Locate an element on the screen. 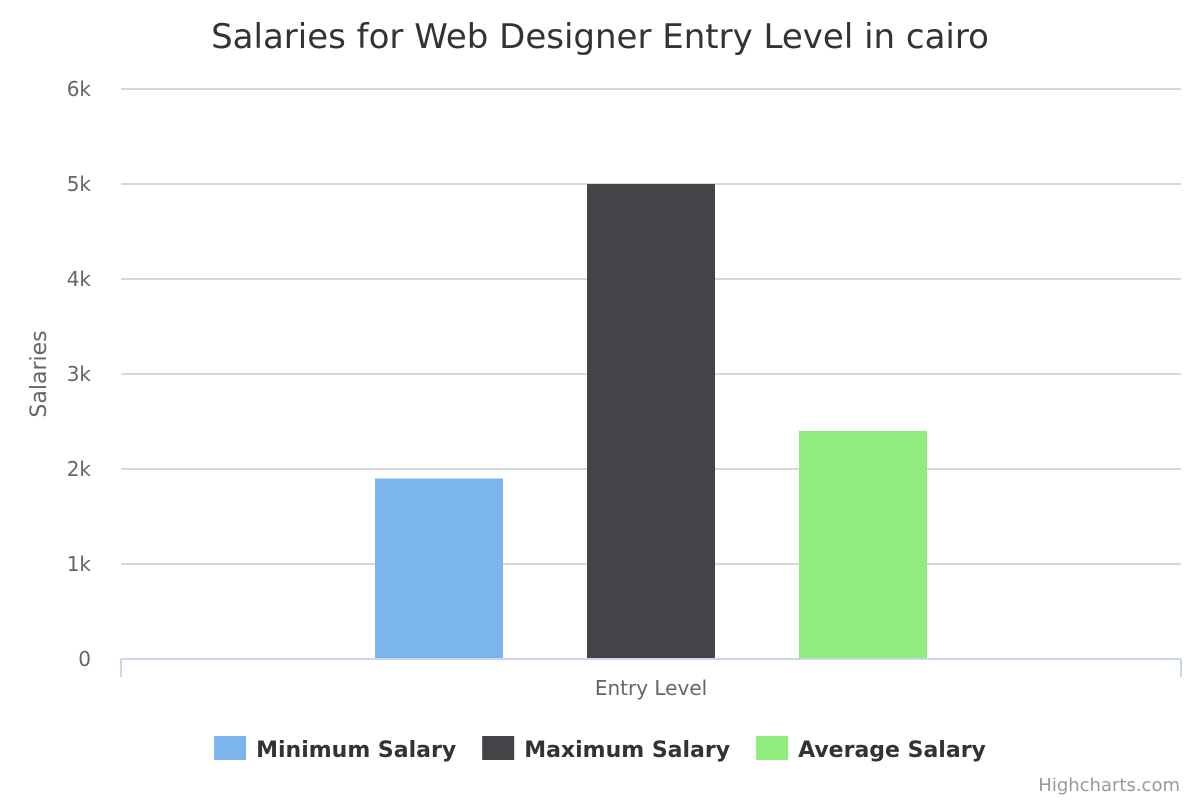  bar-average-salary is located at coordinates (863, 545).